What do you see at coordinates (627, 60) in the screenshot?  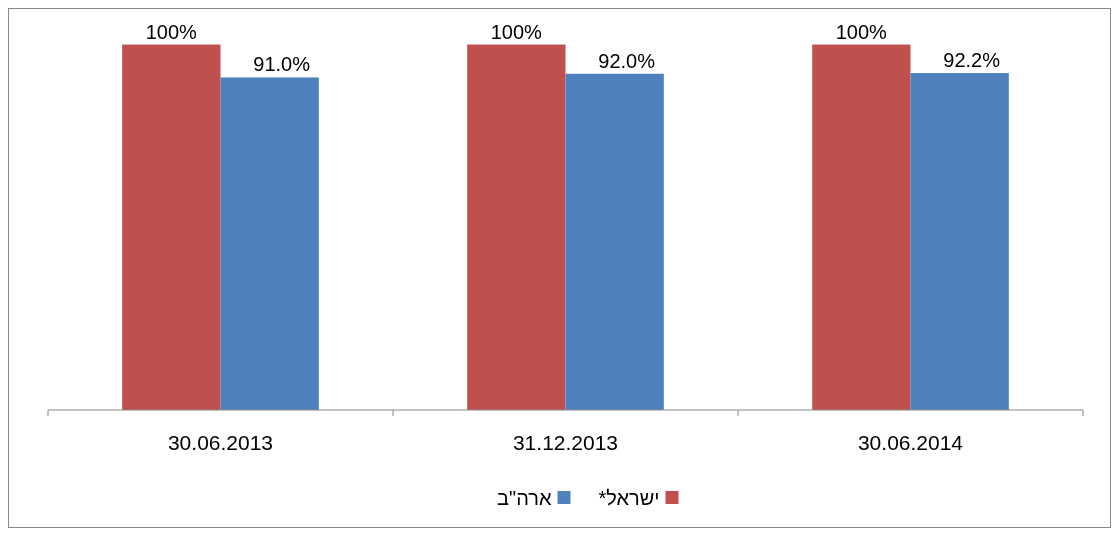 I see `data-label: 92.0%` at bounding box center [627, 60].